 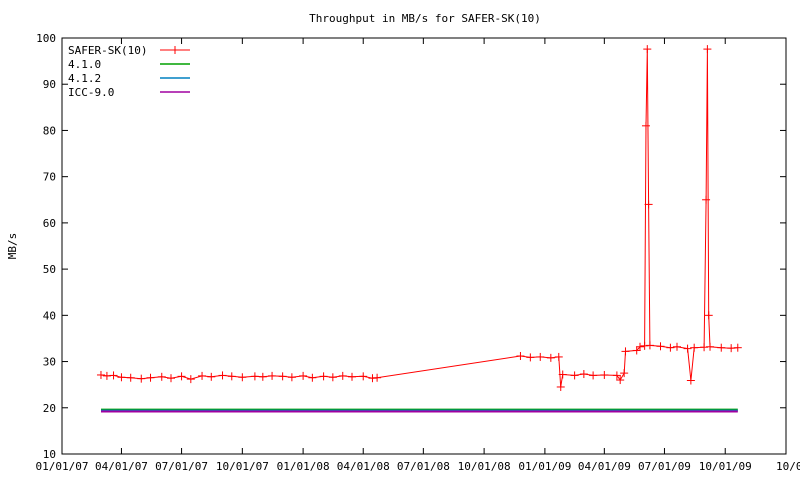 What do you see at coordinates (788, 466) in the screenshot?
I see `x-tick-label-last: 10/01/0` at bounding box center [788, 466].